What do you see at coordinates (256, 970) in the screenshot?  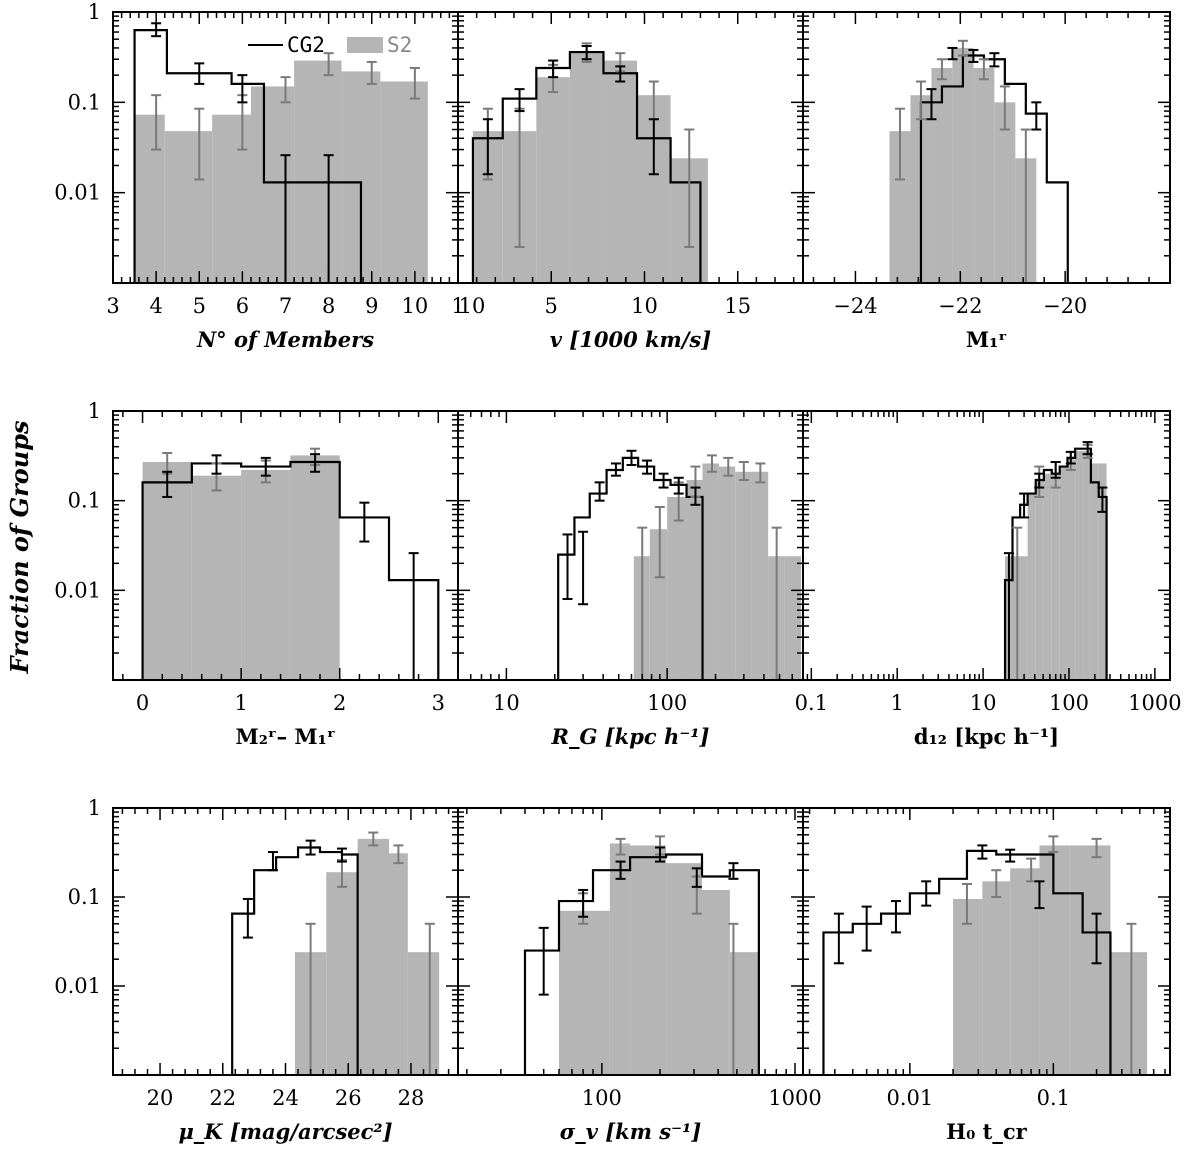 I see `panel-7: 0.01 0.1 1 20 22 24 26 28μ_K [mag/arcsec²]` at bounding box center [256, 970].